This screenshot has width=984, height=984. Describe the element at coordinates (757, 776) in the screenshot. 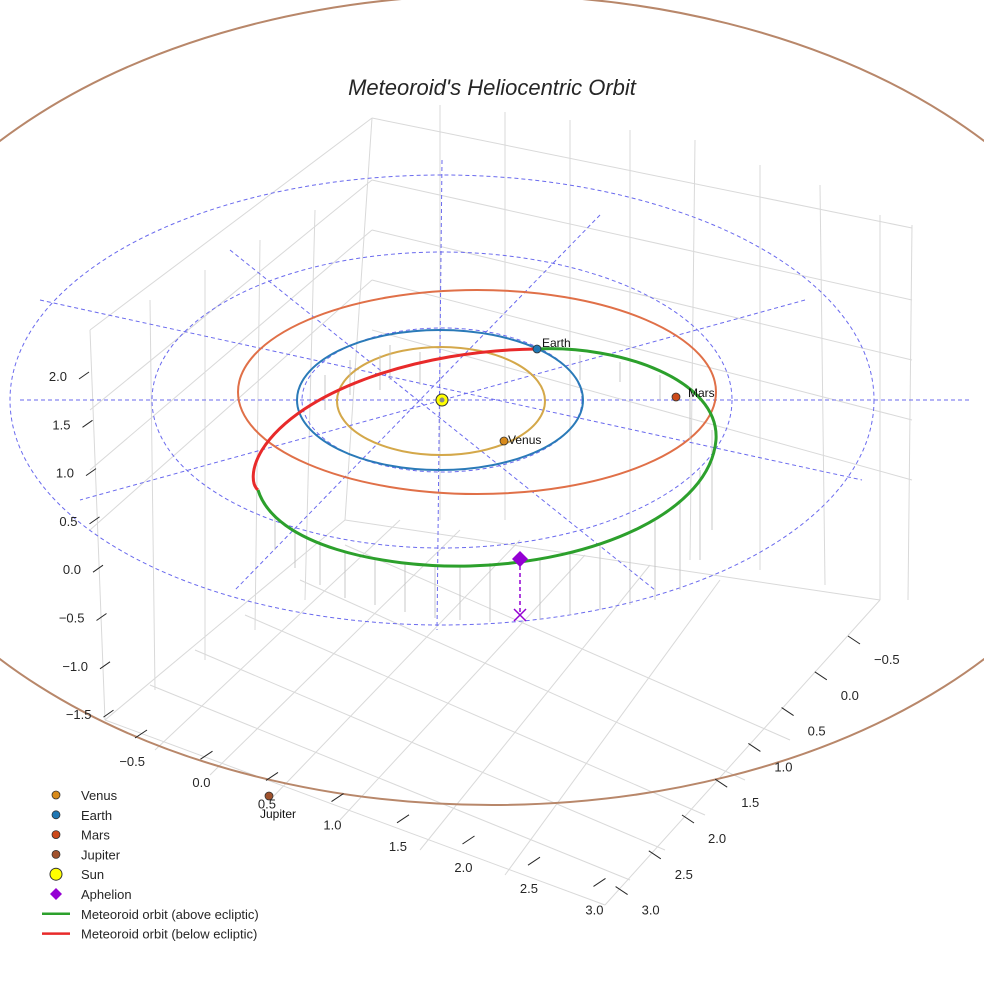

I see `y-axis: −0.5 0.0 0.5 1.0 1.5 2.0 2.5 3.0` at that location.